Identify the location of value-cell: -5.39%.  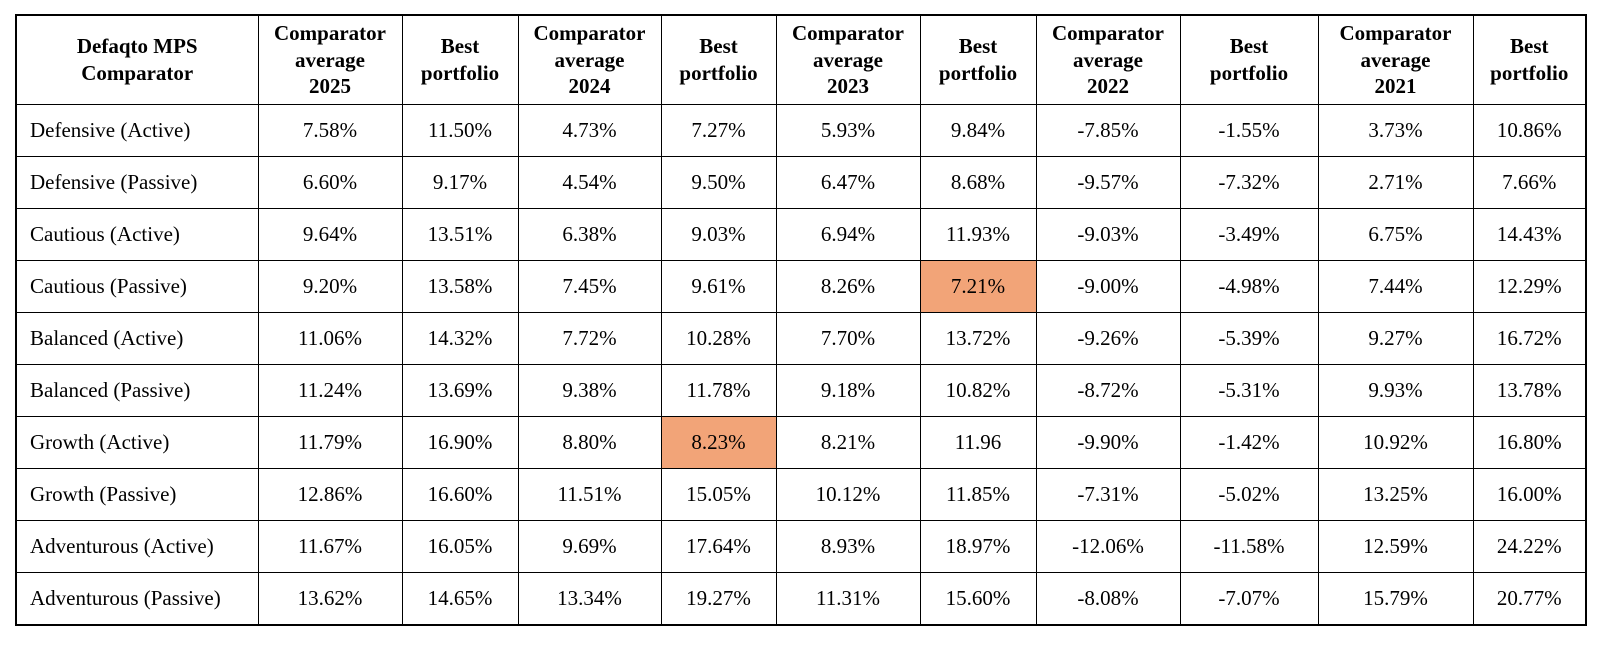
(1249, 338).